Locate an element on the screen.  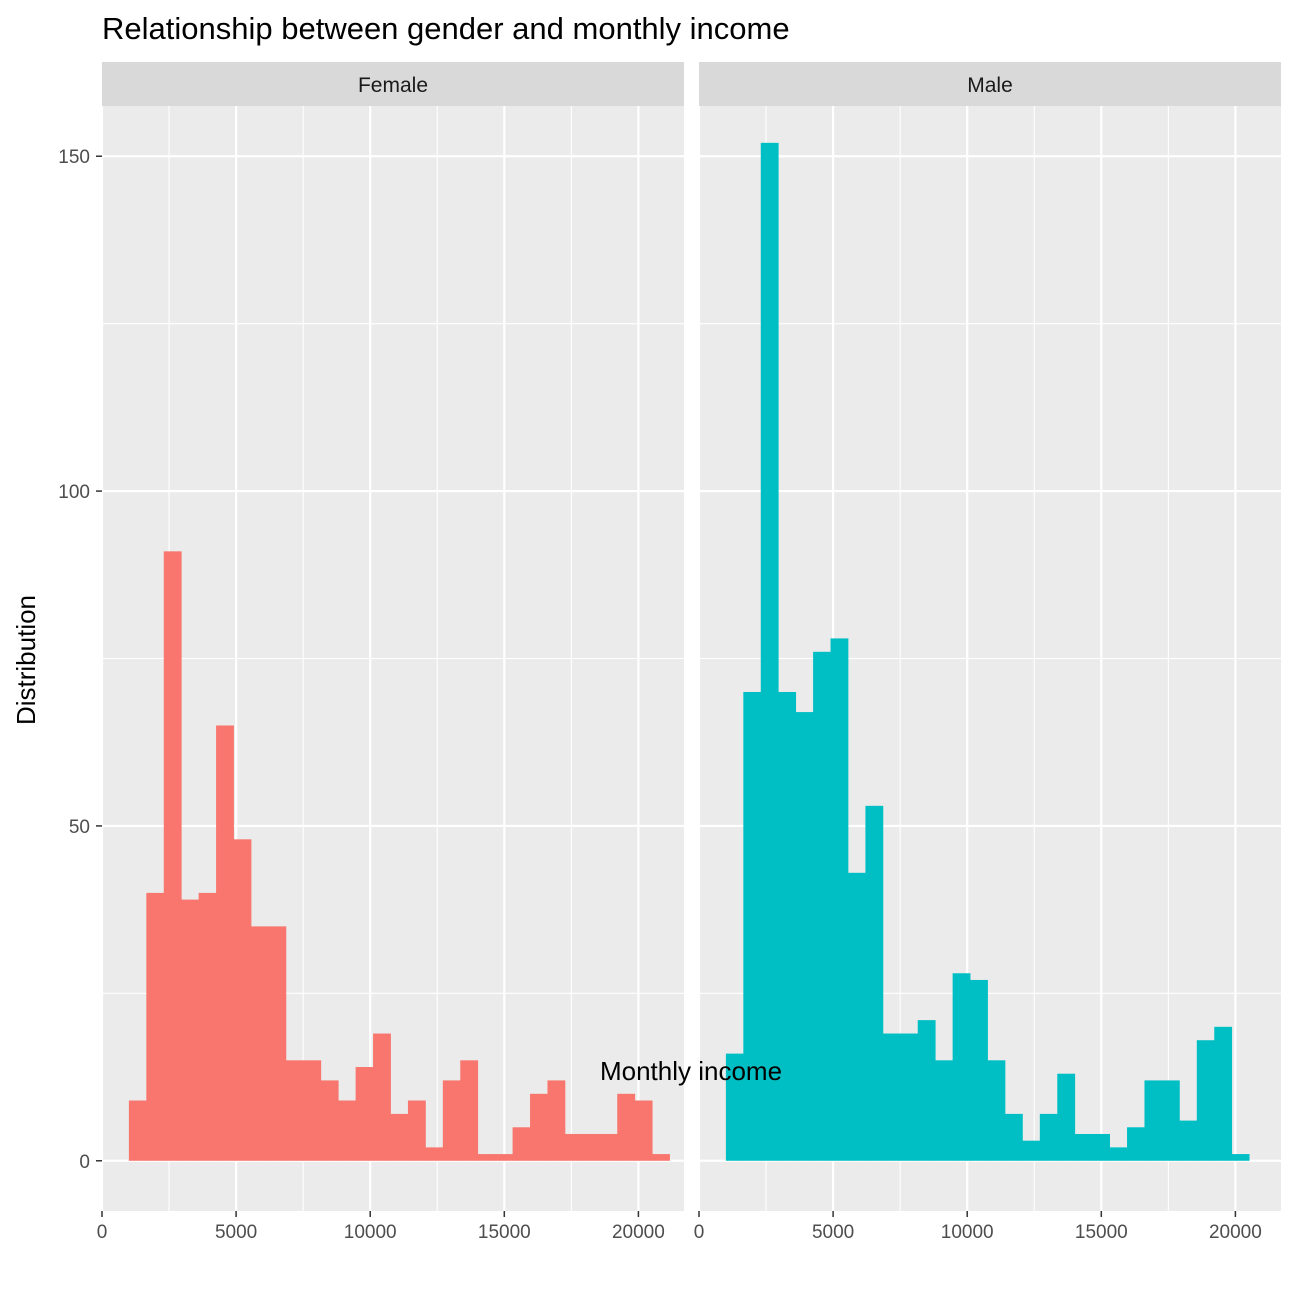
facet-strip-label: Male is located at coordinates (990, 85).